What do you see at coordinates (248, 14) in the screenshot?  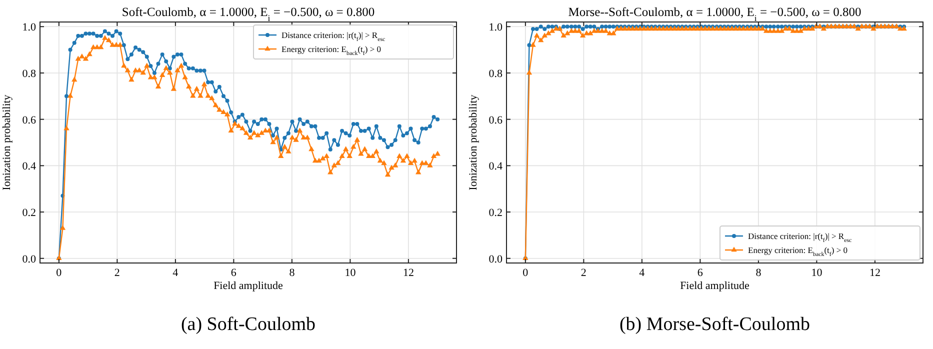 I see `chart-title: Soft-Coulomb, α = 1.0000, E$_{i}$ = −0.500, ω = 0.800` at bounding box center [248, 14].